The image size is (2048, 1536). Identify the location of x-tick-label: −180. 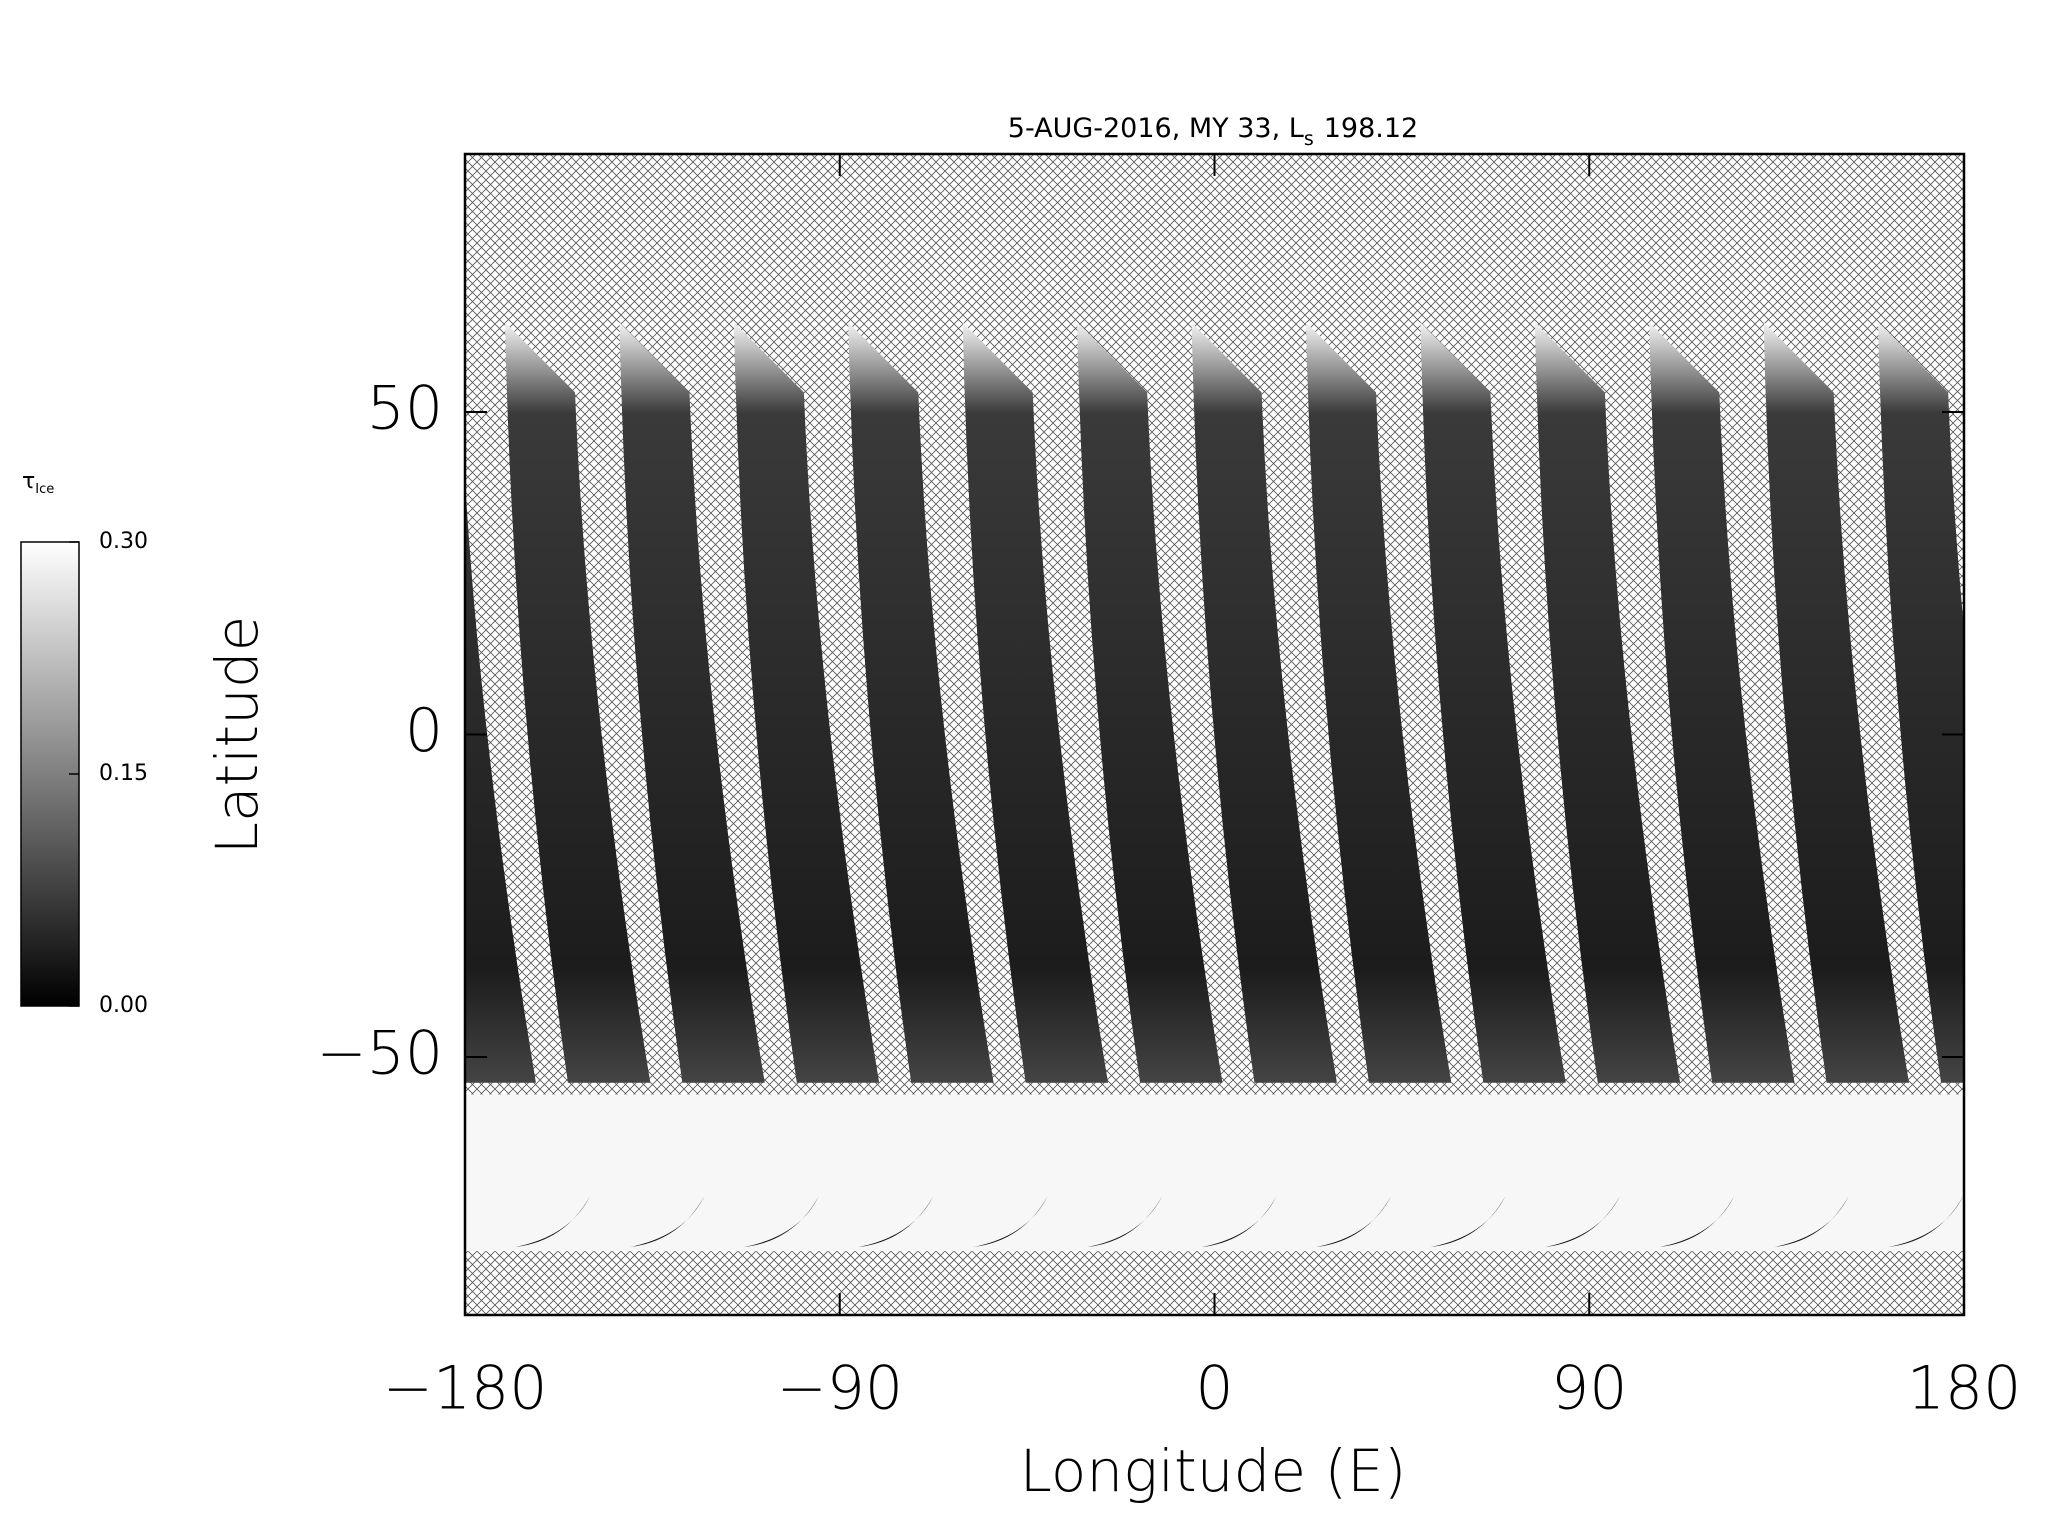
(465, 1389).